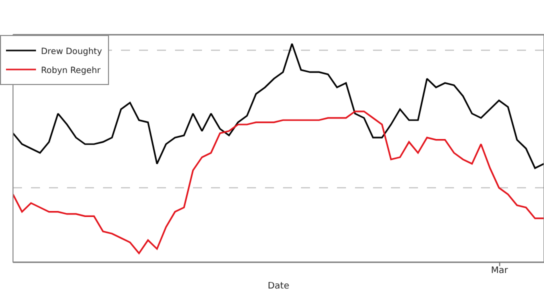 The image size is (544, 306). Describe the element at coordinates (71, 71) in the screenshot. I see `legend-label: Robyn Regehr` at that location.